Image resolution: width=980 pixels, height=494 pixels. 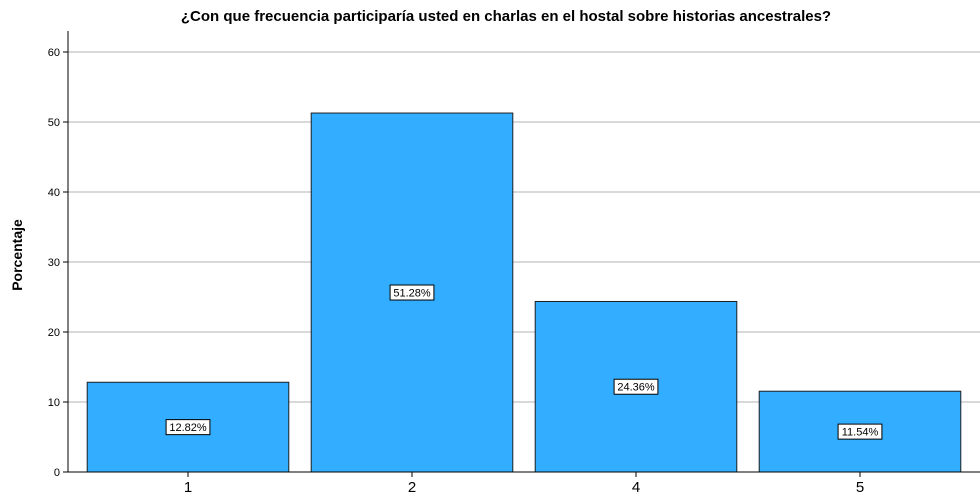 What do you see at coordinates (17, 255) in the screenshot?
I see `y-axis-label: Porcentaje` at bounding box center [17, 255].